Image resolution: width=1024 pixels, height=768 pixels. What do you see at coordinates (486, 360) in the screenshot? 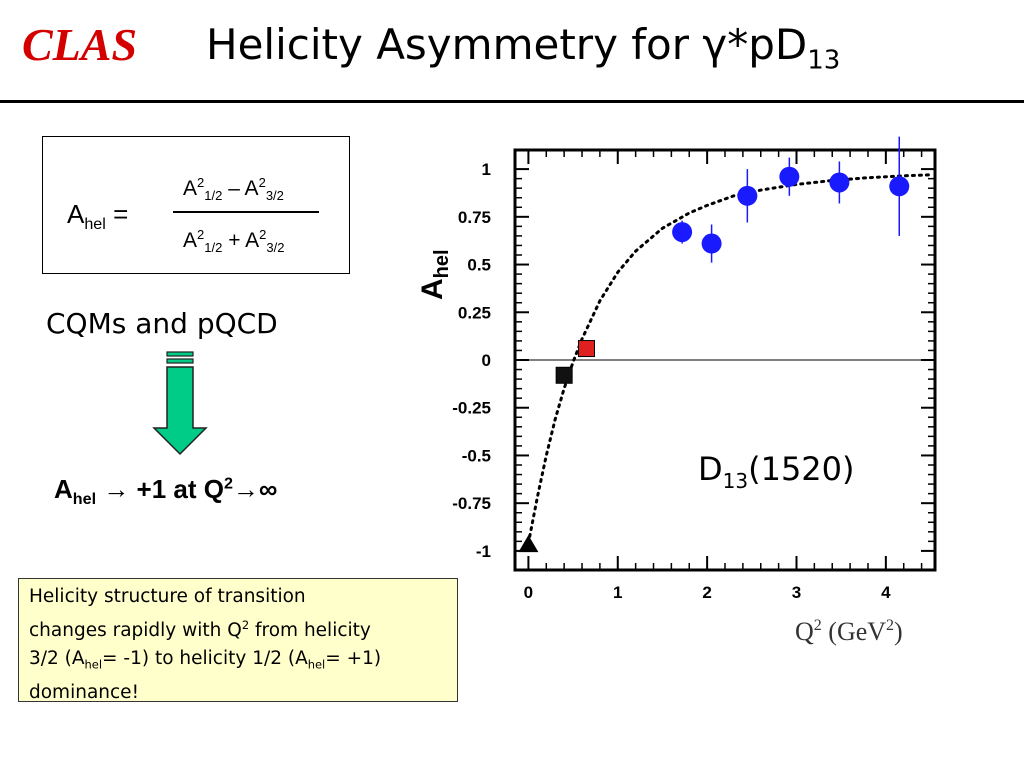
I see `y-tick-label: 0` at bounding box center [486, 360].